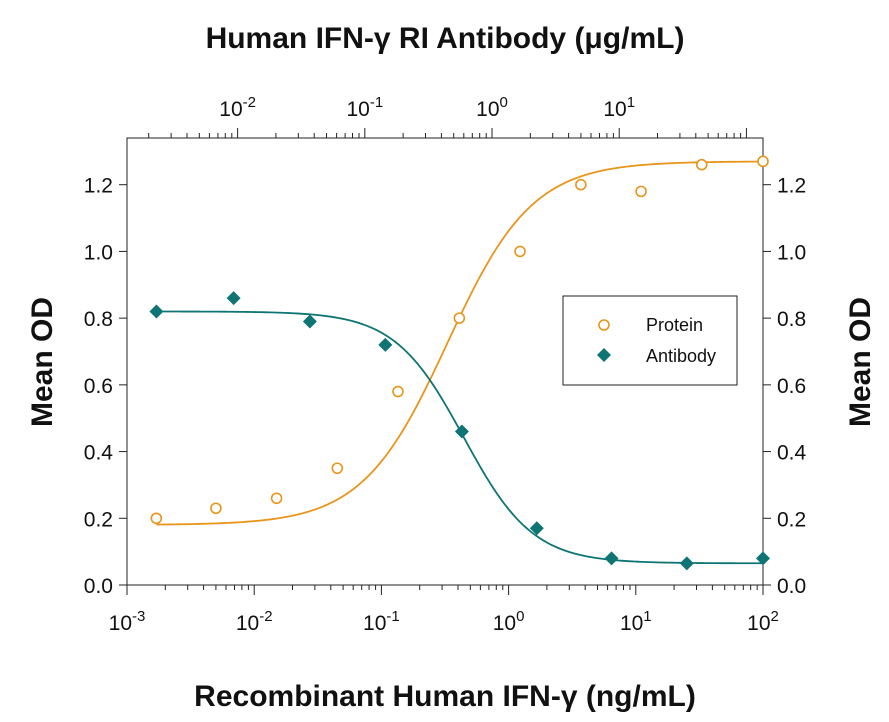  I want to click on y-tick-label-right: 1.0, so click(791, 252).